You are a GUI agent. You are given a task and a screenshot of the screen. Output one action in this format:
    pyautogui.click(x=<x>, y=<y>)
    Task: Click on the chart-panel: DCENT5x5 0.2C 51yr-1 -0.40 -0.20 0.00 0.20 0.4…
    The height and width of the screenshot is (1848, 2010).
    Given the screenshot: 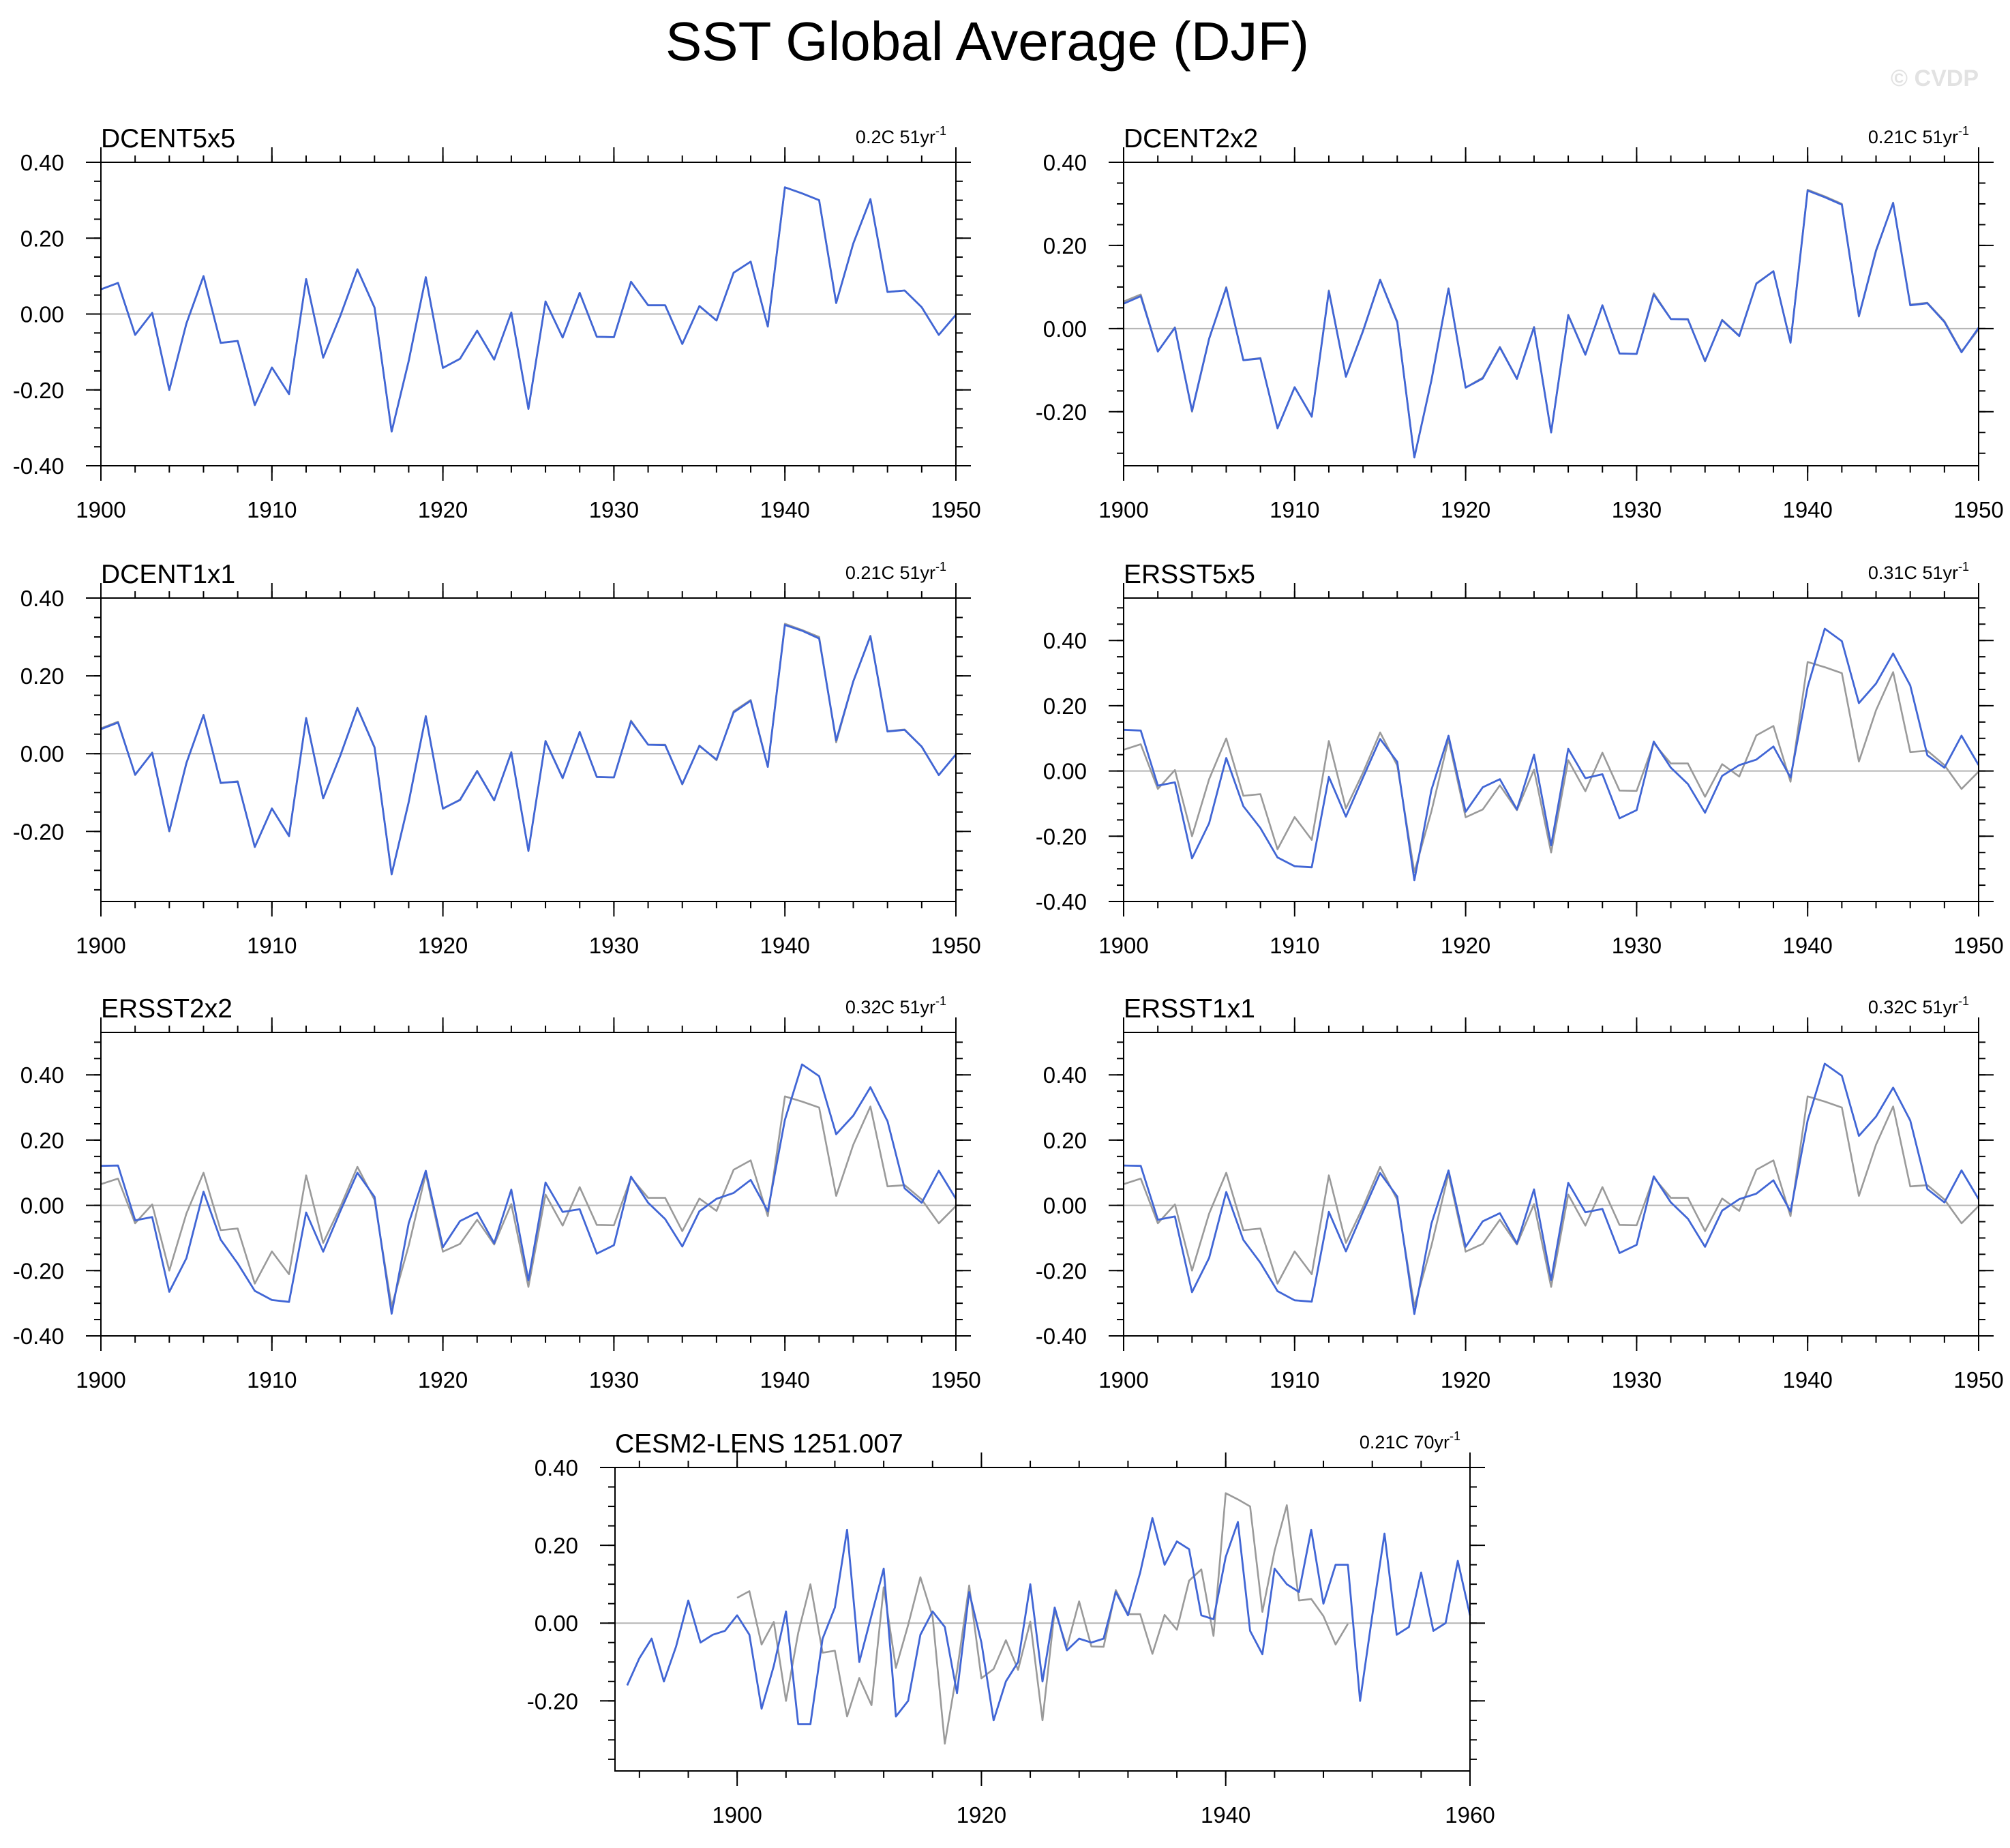 What is the action you would take?
    pyautogui.click(x=497, y=323)
    